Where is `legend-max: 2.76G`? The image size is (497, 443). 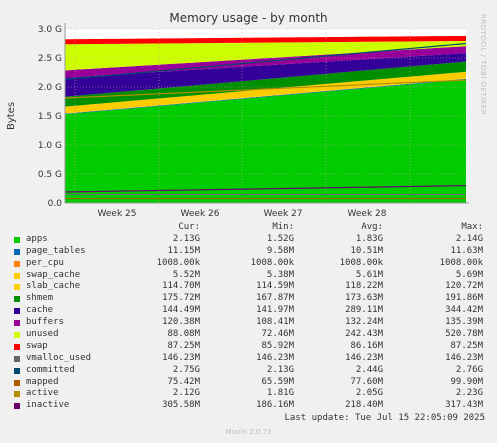
legend-max: 2.76G is located at coordinates (469, 369).